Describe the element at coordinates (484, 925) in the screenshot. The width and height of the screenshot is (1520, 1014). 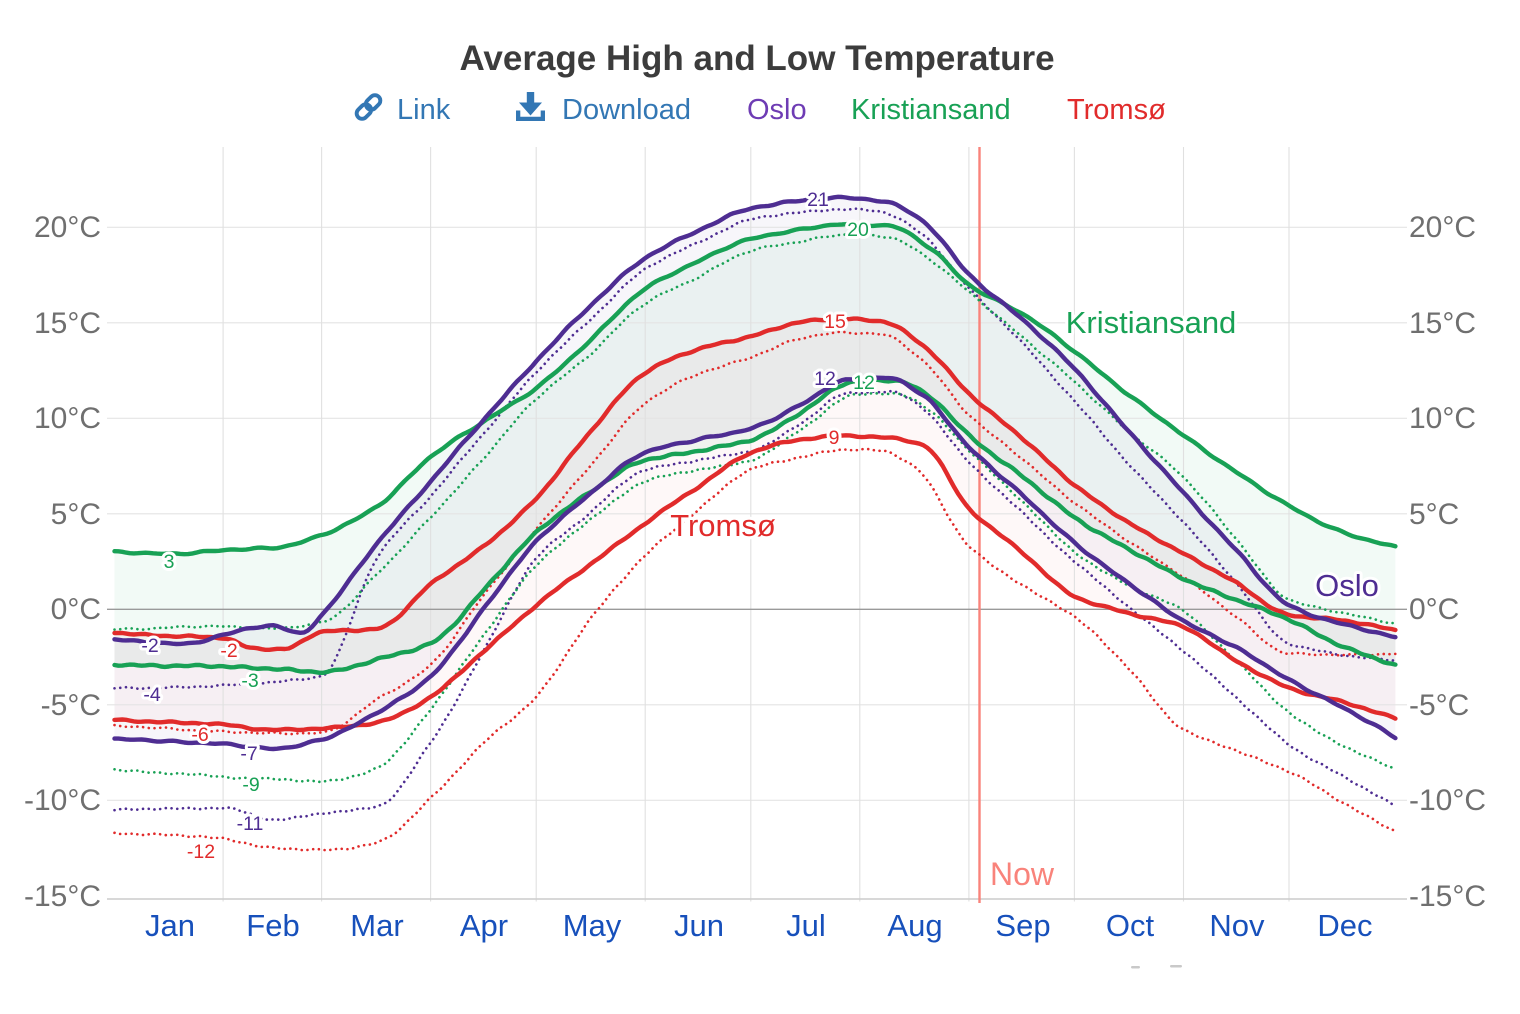
I see `svg-text: Apr` at that location.